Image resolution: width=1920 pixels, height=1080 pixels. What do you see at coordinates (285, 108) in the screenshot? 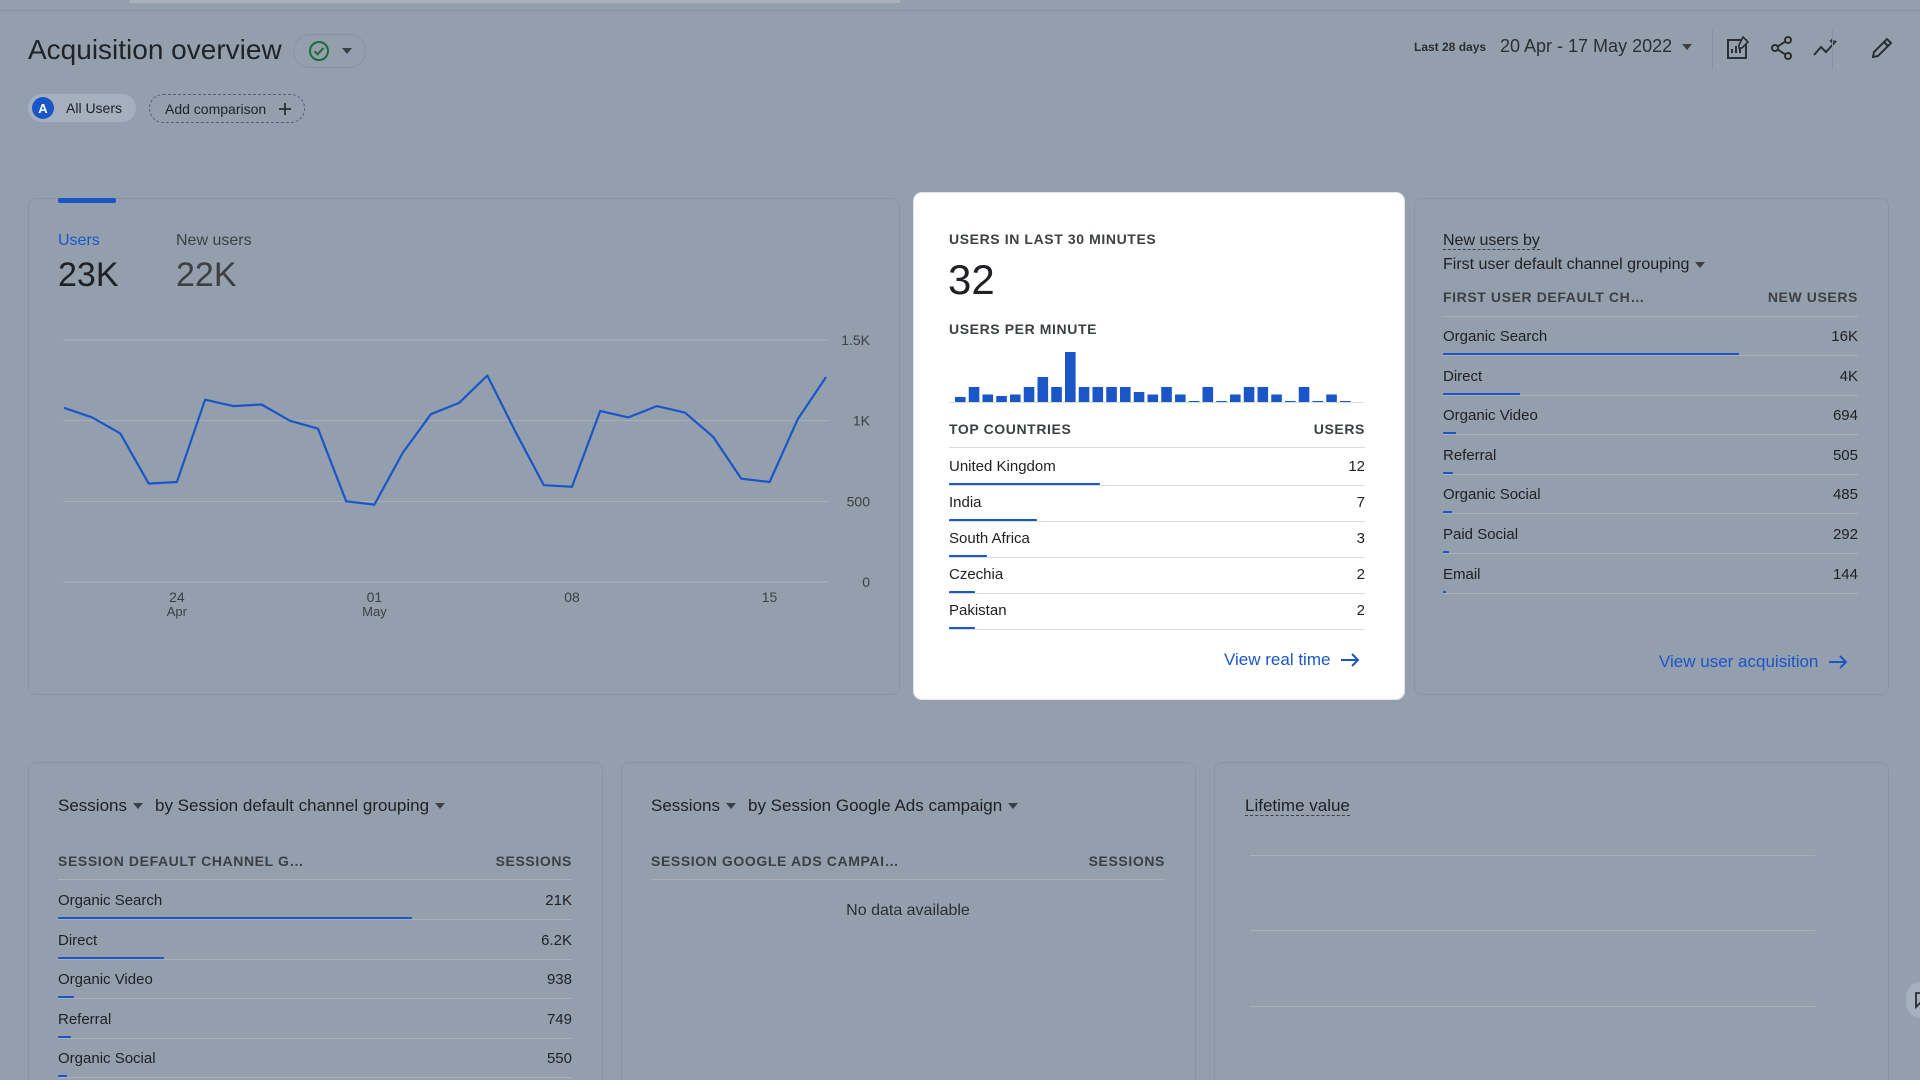
I see `plus-icon` at bounding box center [285, 108].